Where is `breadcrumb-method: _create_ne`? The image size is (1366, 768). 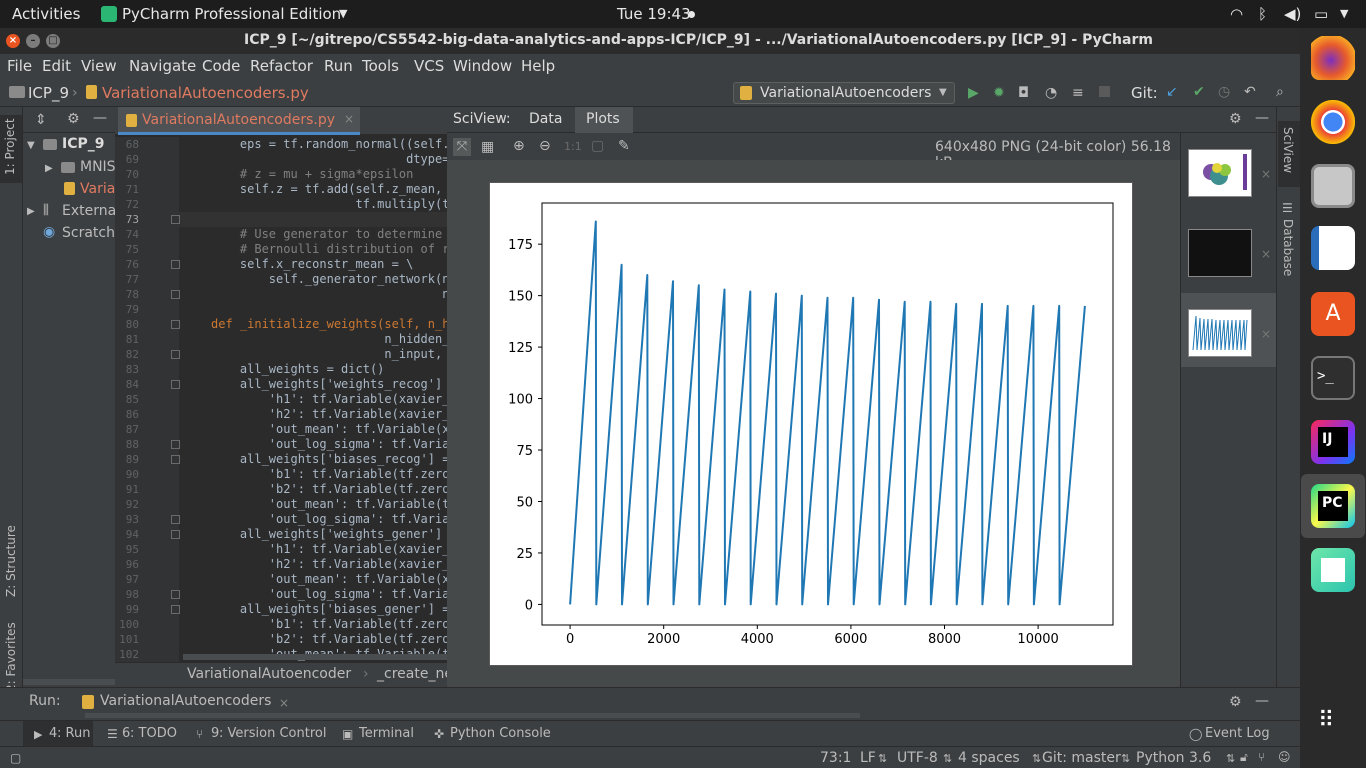 breadcrumb-method: _create_ne is located at coordinates (415, 674).